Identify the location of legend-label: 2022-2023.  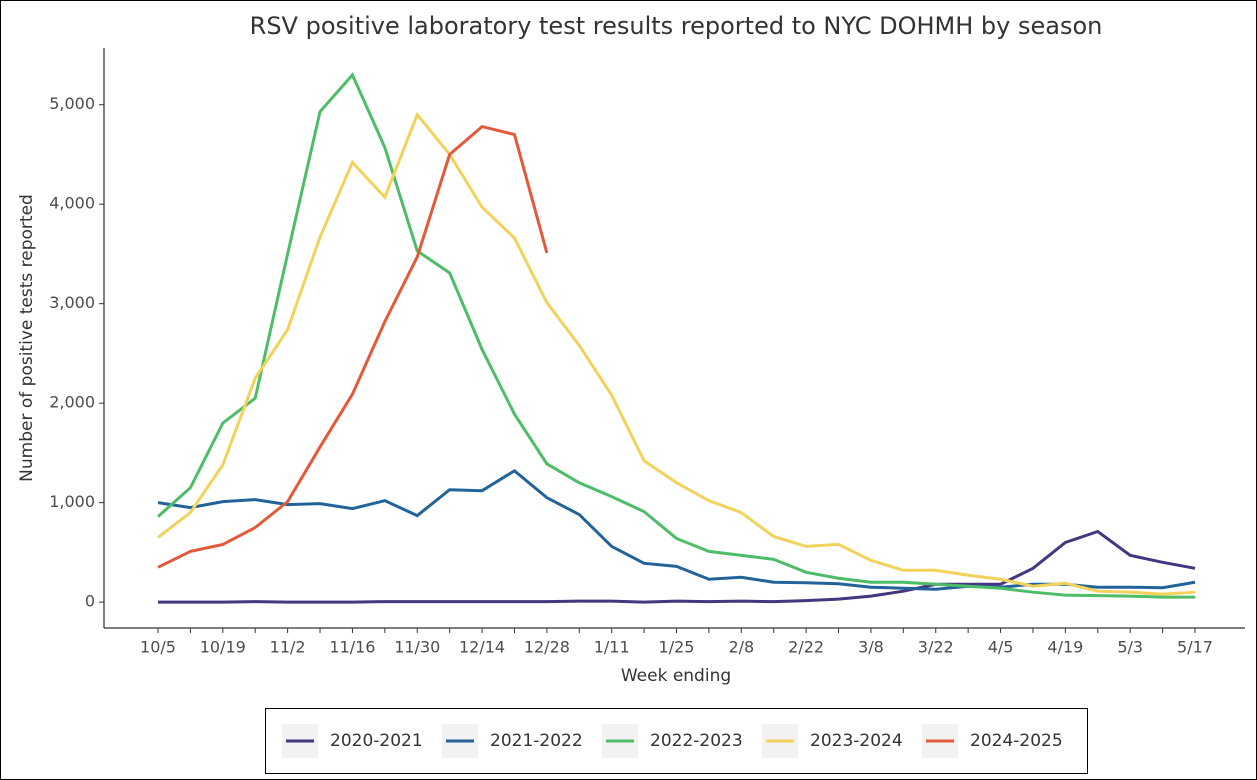
(696, 741).